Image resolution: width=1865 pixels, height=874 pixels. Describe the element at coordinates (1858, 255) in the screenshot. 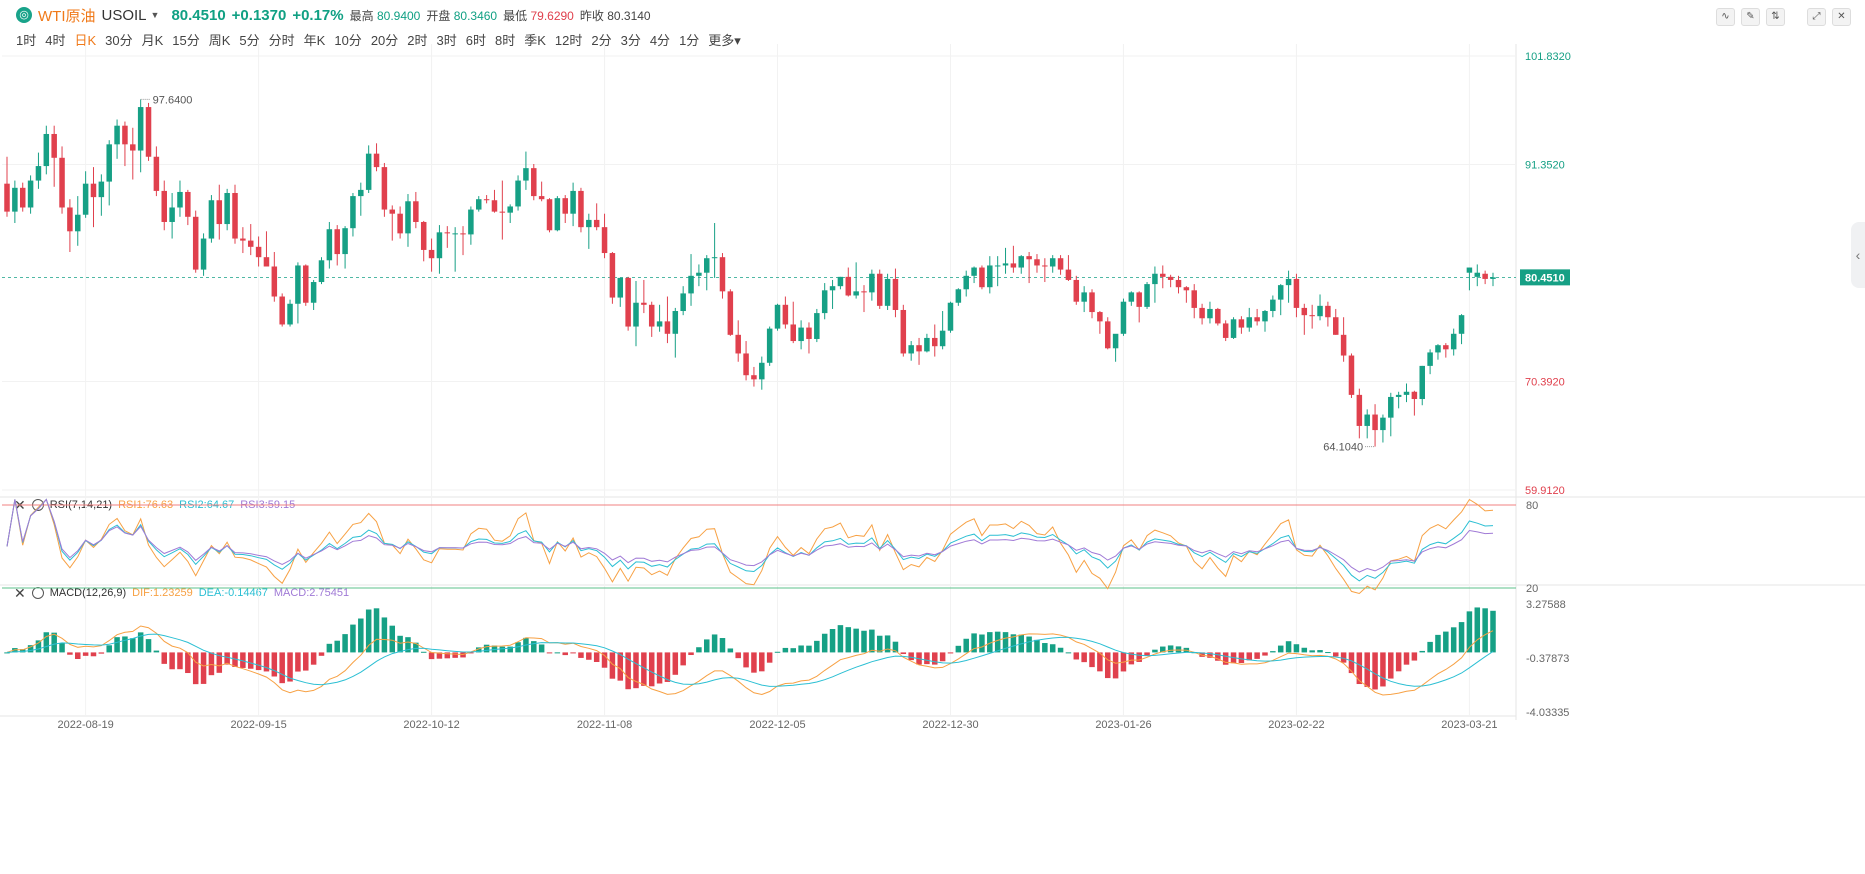

I see `chevron-left-icon: ‹` at that location.